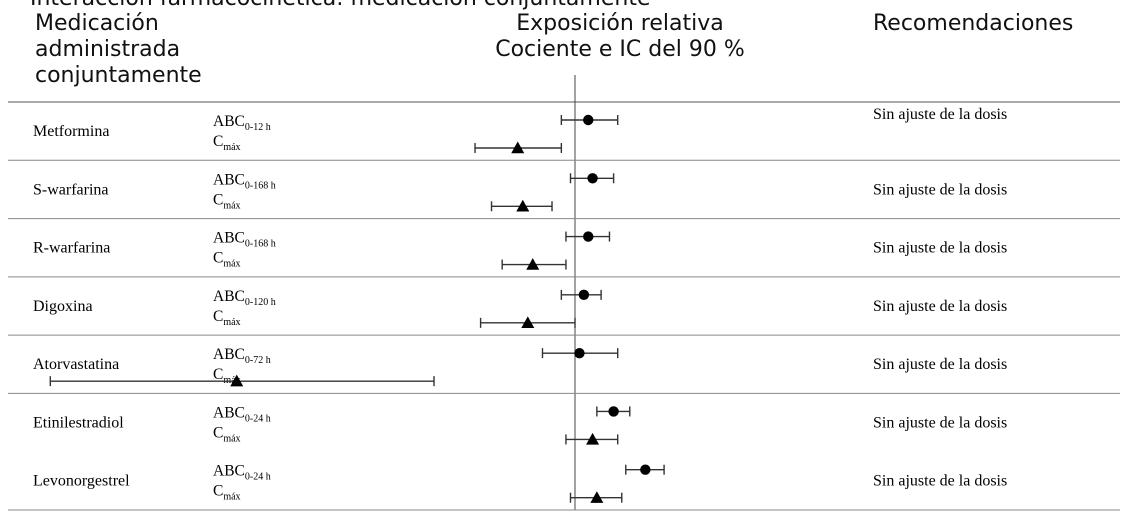  What do you see at coordinates (258, 127) in the screenshot?
I see `abc-label-sub: 0-12 h` at bounding box center [258, 127].